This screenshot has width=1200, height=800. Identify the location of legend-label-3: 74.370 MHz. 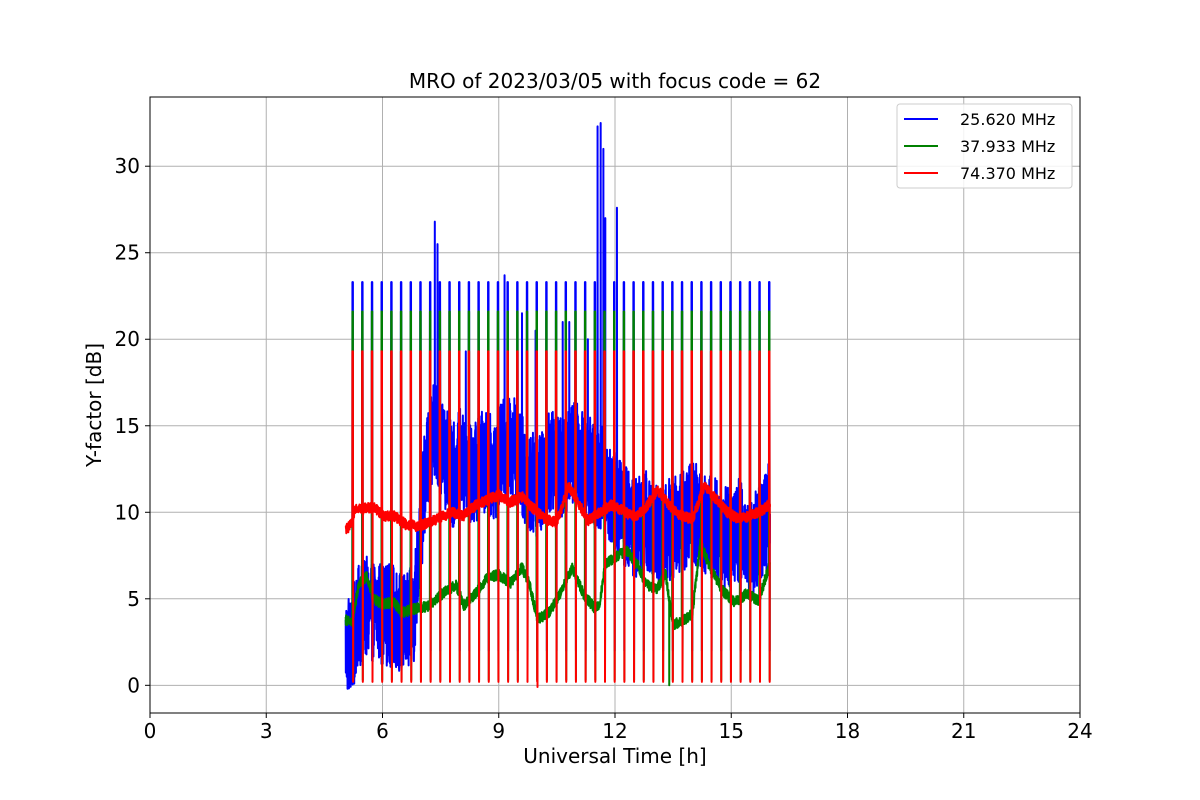
(1007, 173).